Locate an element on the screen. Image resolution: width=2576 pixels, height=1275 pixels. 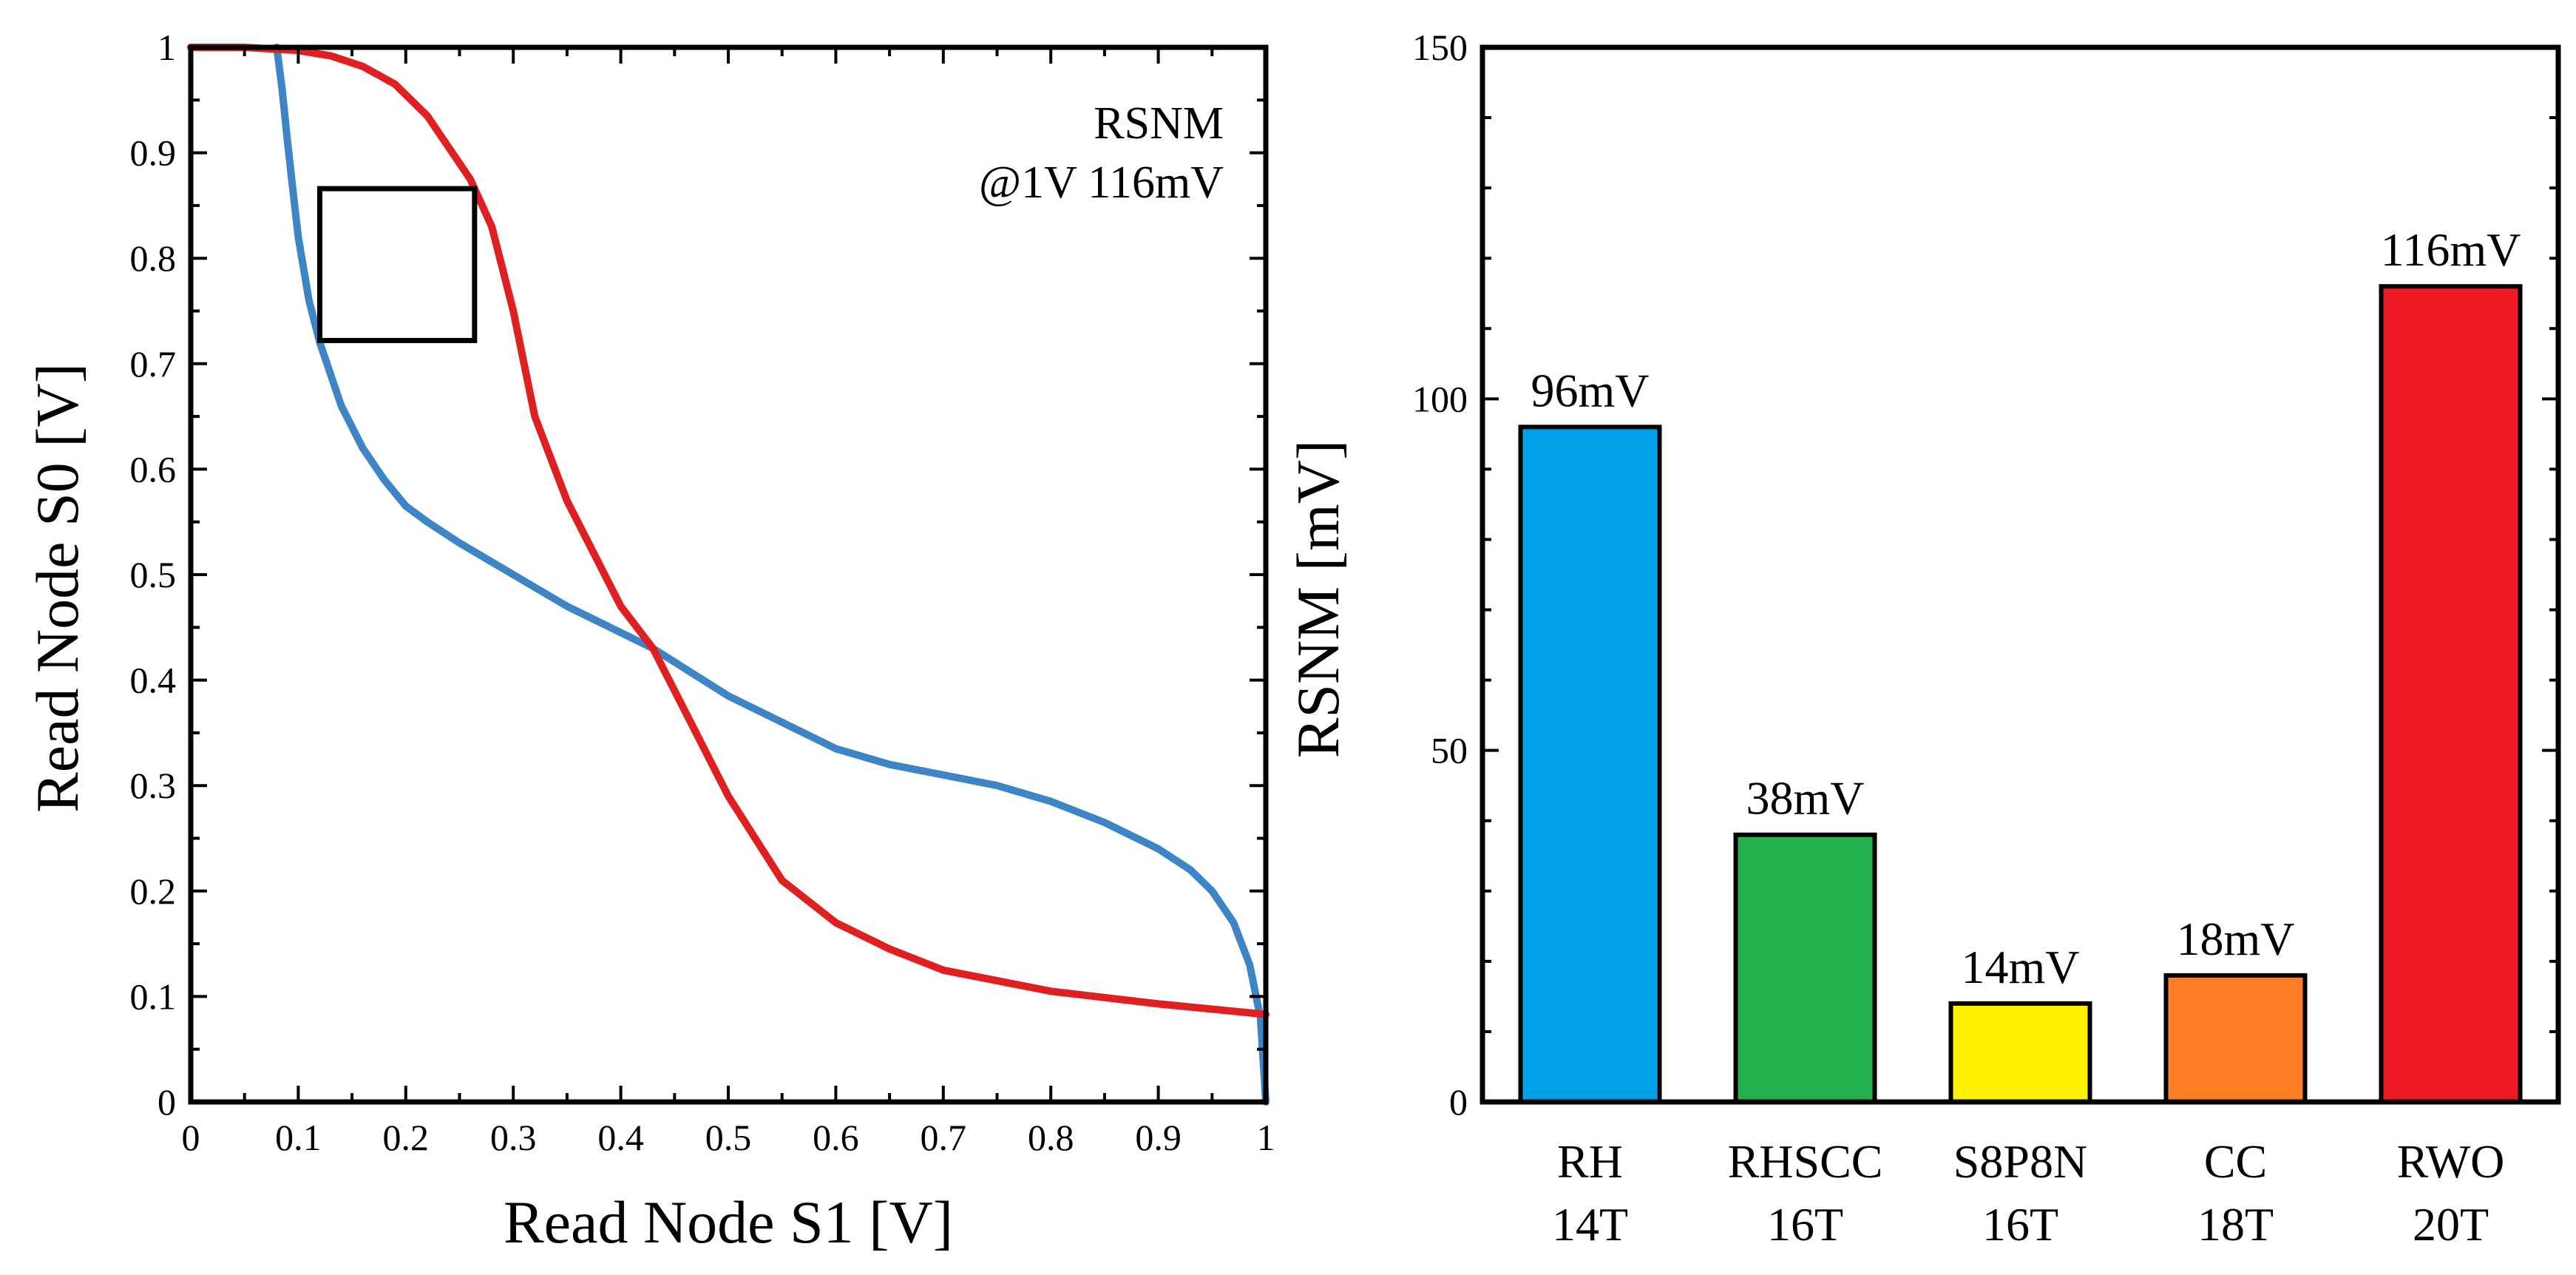
x-tick-label: 0 is located at coordinates (191, 1137).